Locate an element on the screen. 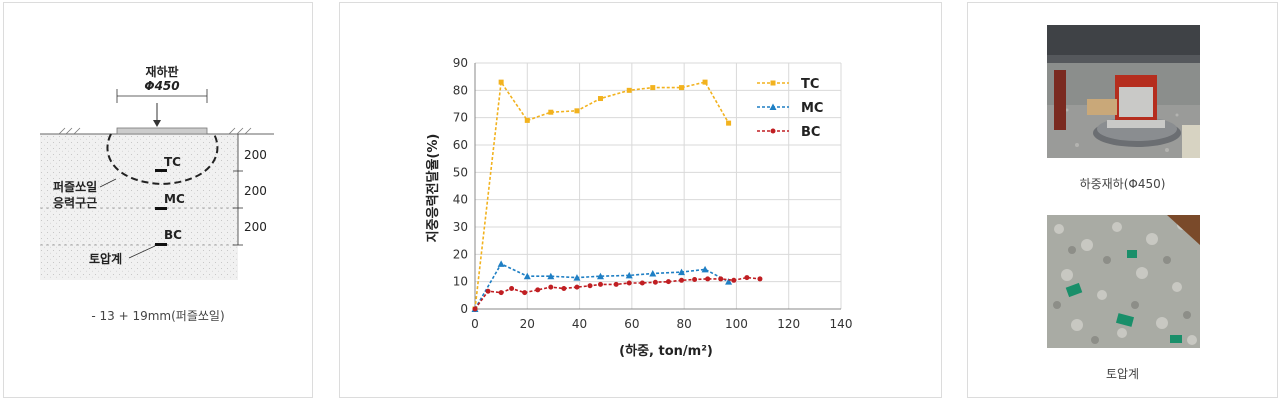 The width and height of the screenshot is (1280, 401). series-tc-line is located at coordinates (602, 194).